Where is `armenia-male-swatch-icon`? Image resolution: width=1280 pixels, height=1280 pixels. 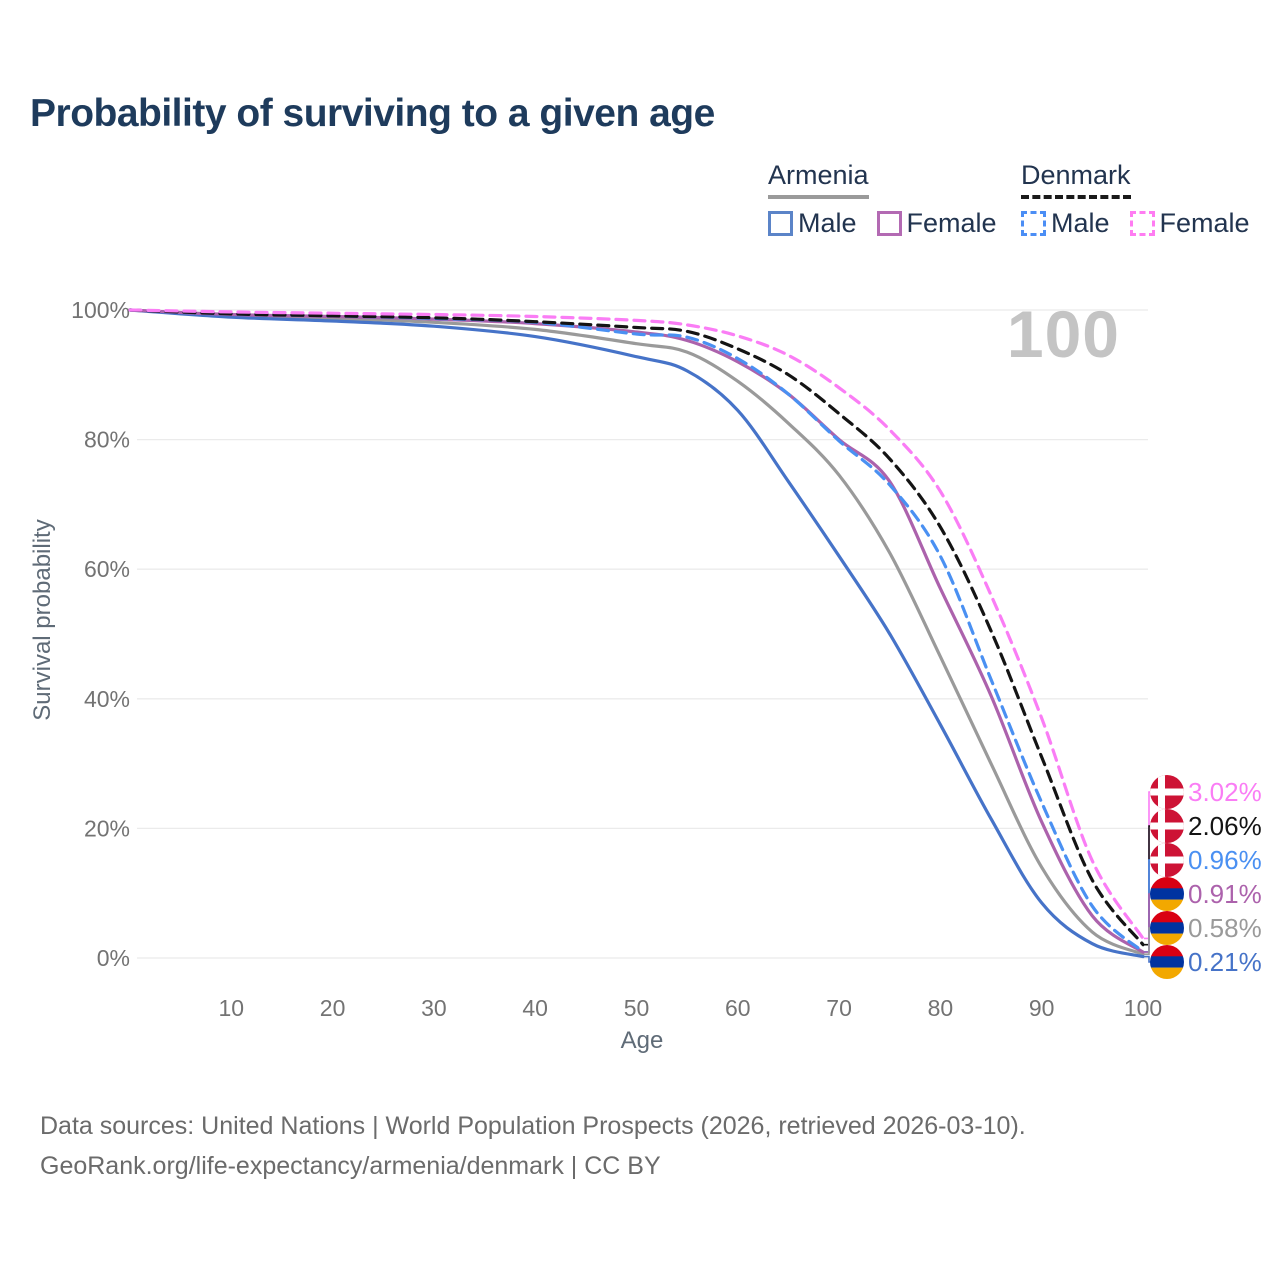
armenia-male-swatch-icon is located at coordinates (780, 223).